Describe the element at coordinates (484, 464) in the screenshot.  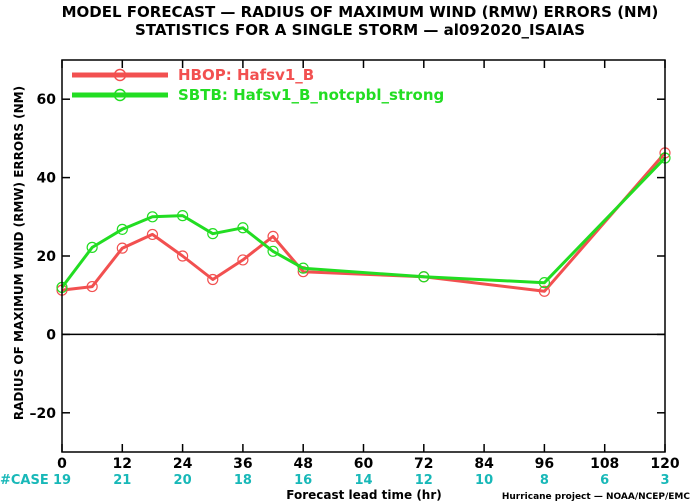
I see `x-tick-label: 84` at that location.